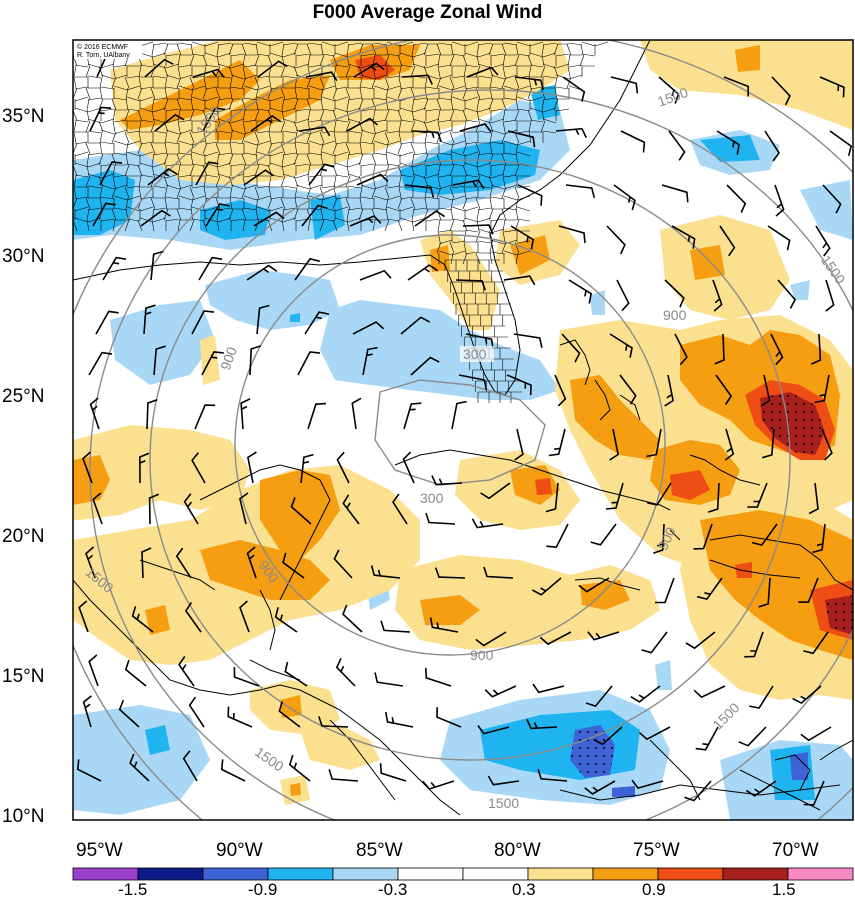  Describe the element at coordinates (482, 655) in the screenshot. I see `contour-label-900-a: 900` at that location.